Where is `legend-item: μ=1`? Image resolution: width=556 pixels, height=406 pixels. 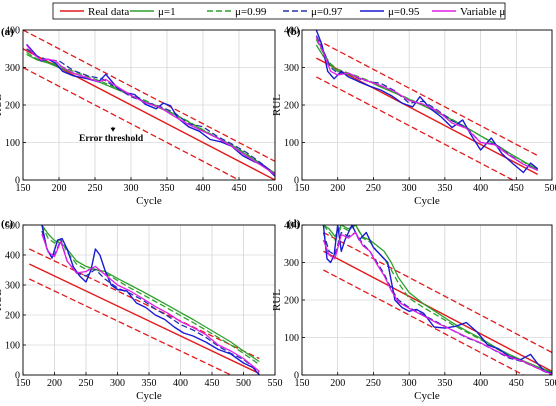 legend-item: μ=1 is located at coordinates (153, 12).